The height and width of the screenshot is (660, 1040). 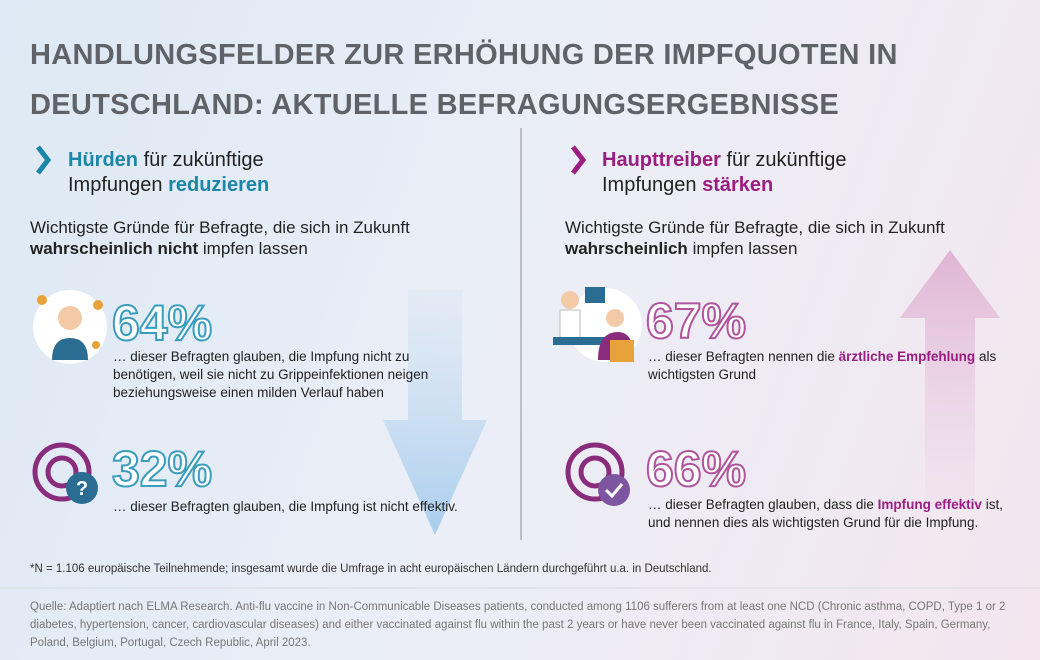 What do you see at coordinates (929, 504) in the screenshot?
I see `item-highlight: Impfung effektiv` at bounding box center [929, 504].